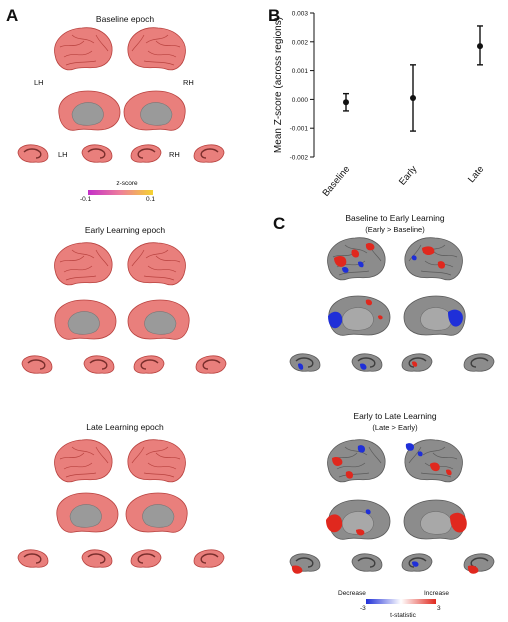  Describe the element at coordinates (125, 230) in the screenshot. I see `epoch-title-early: Early Learning epoch` at that location.